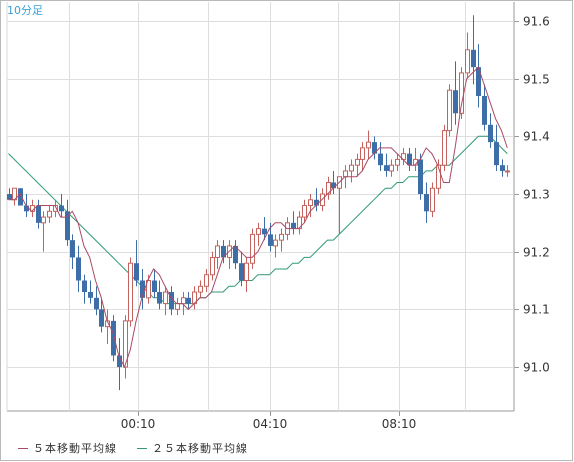  Describe the element at coordinates (536, 368) in the screenshot. I see `y-tick-label: 91.0` at that location.